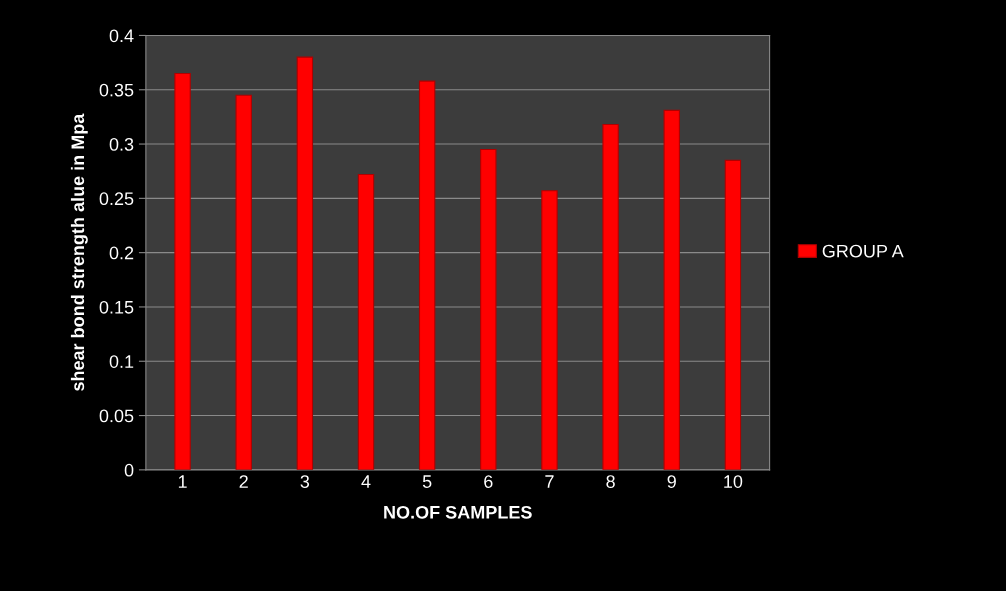  I want to click on y-tick-label: 0, so click(129, 470).